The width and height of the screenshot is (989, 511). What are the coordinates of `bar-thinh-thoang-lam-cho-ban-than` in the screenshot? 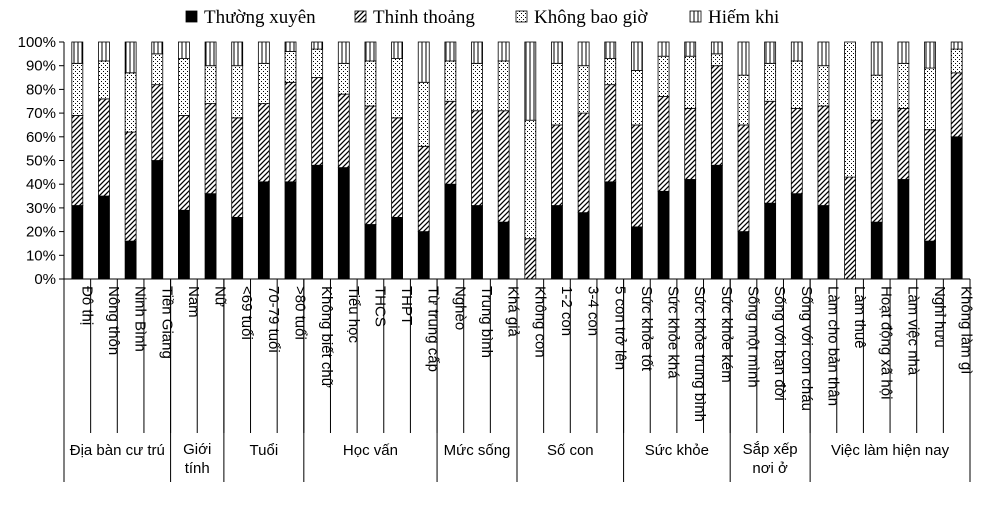 It's located at (823, 155).